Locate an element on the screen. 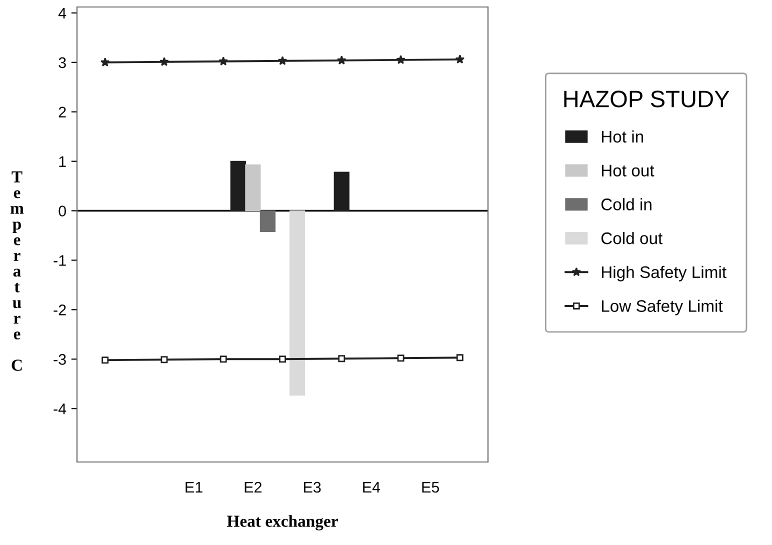  y-tick-label: 4 is located at coordinates (62, 13).